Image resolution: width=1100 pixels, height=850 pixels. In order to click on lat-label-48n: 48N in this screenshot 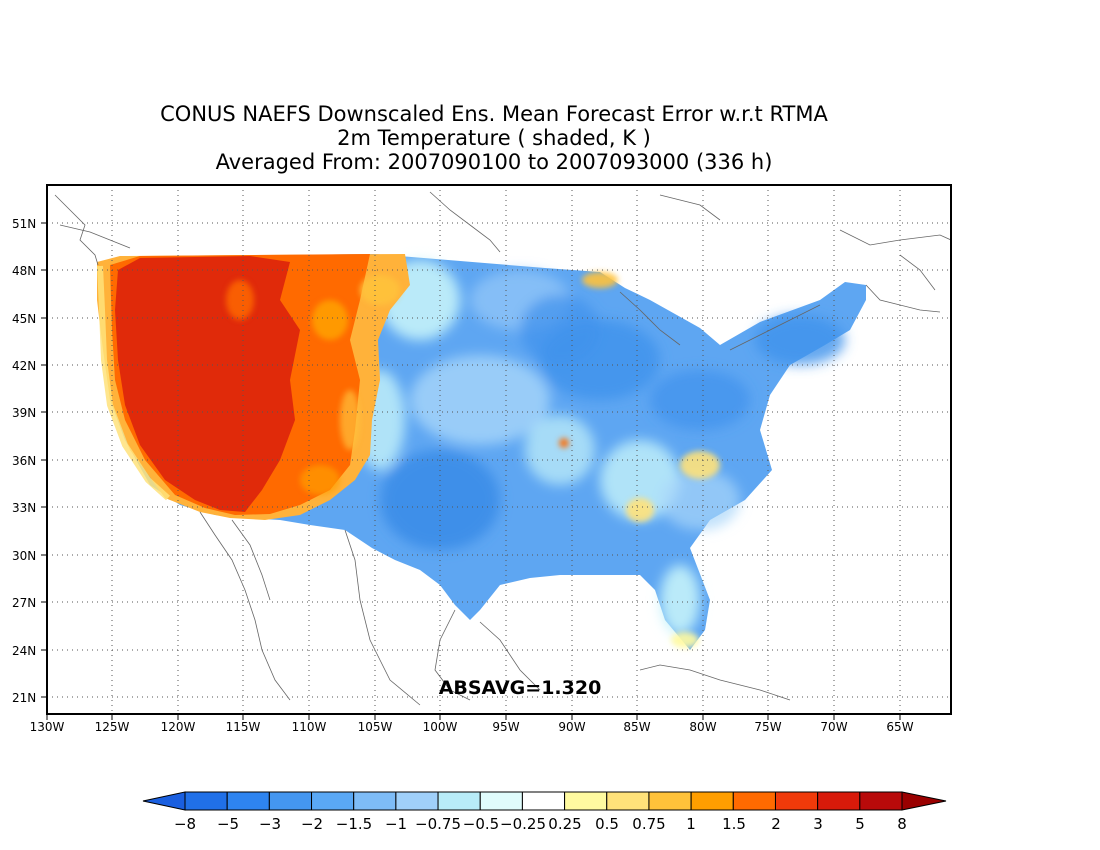, I will do `click(24, 271)`.